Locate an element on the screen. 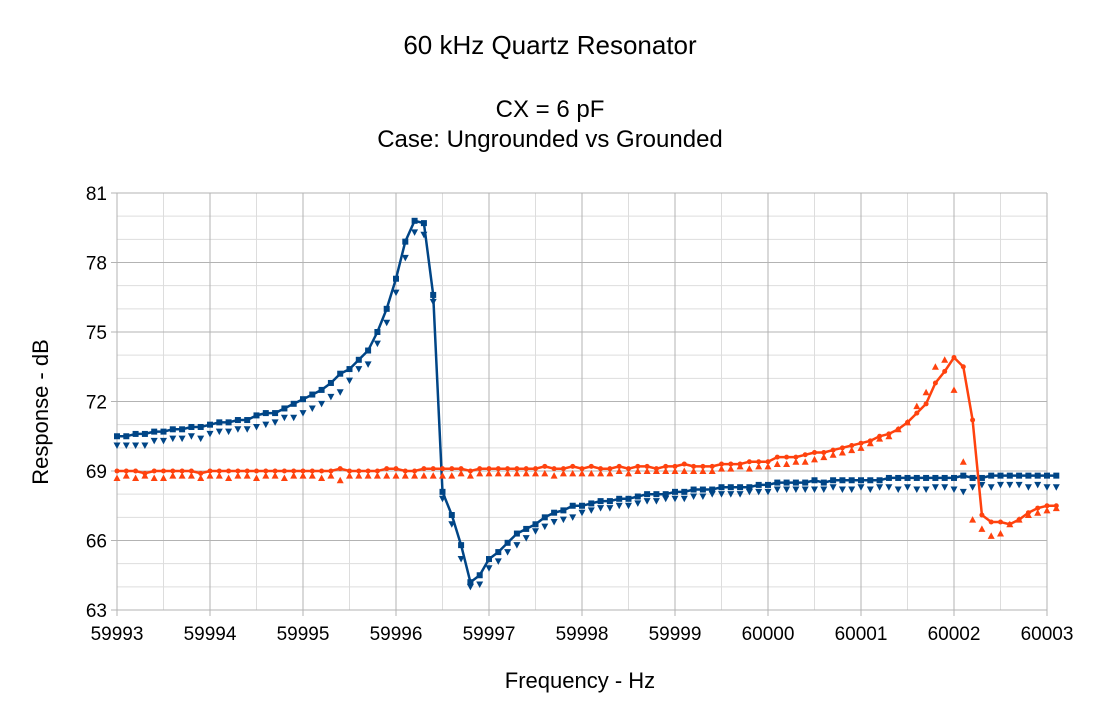 The height and width of the screenshot is (718, 1100). y-tick-label: 81 is located at coordinates (96, 194).